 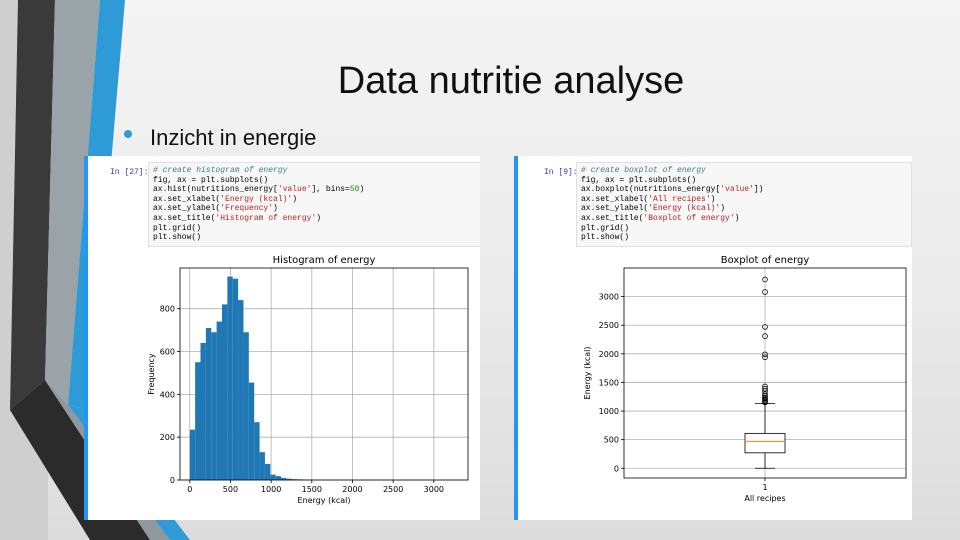 What do you see at coordinates (128, 134) in the screenshot?
I see `bullet-dot-icon` at bounding box center [128, 134].